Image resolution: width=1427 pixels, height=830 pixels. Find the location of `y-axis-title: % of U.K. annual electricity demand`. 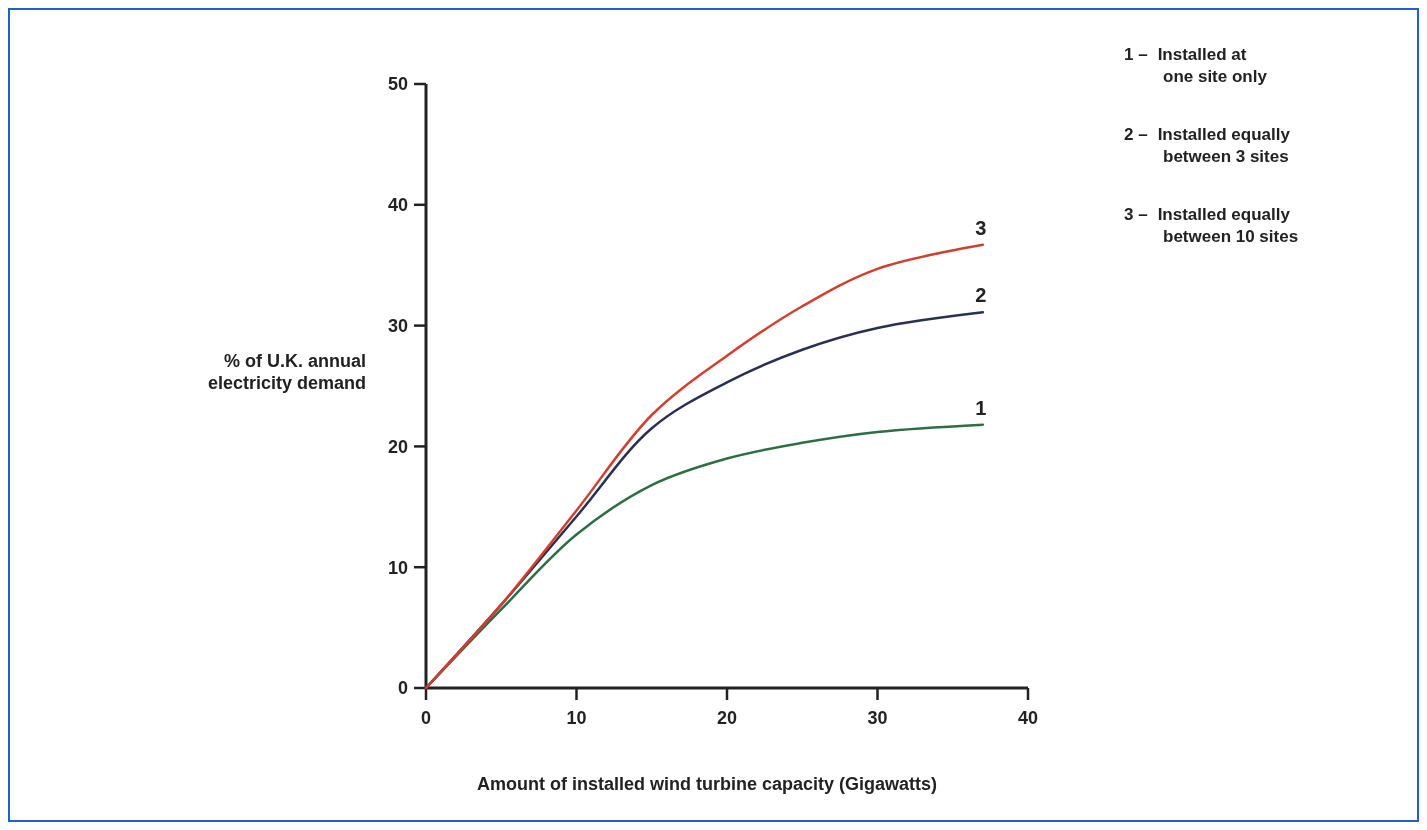

y-axis-title: % of U.K. annual electricity demand is located at coordinates (286, 372).